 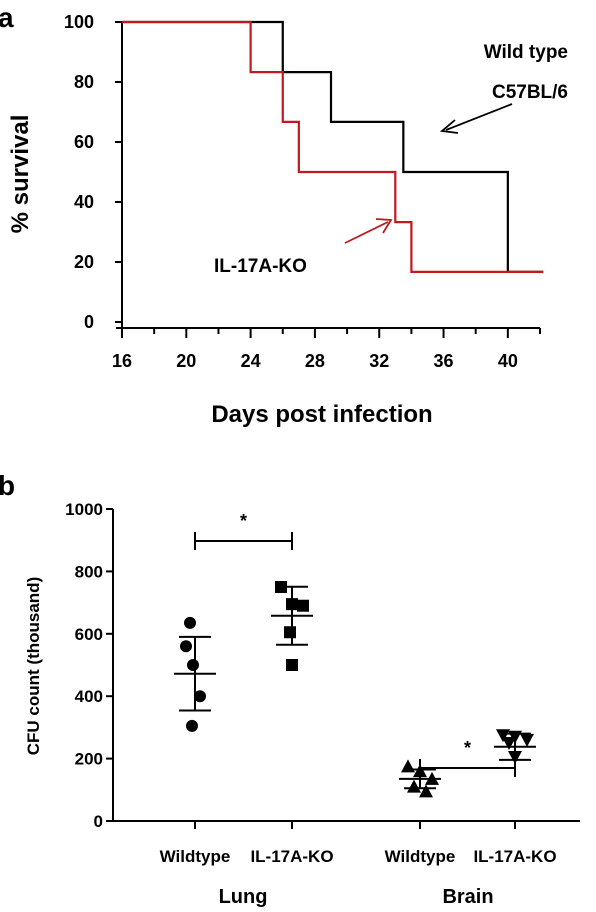 What do you see at coordinates (84, 142) in the screenshot?
I see `y-tick-label-a: 60` at bounding box center [84, 142].